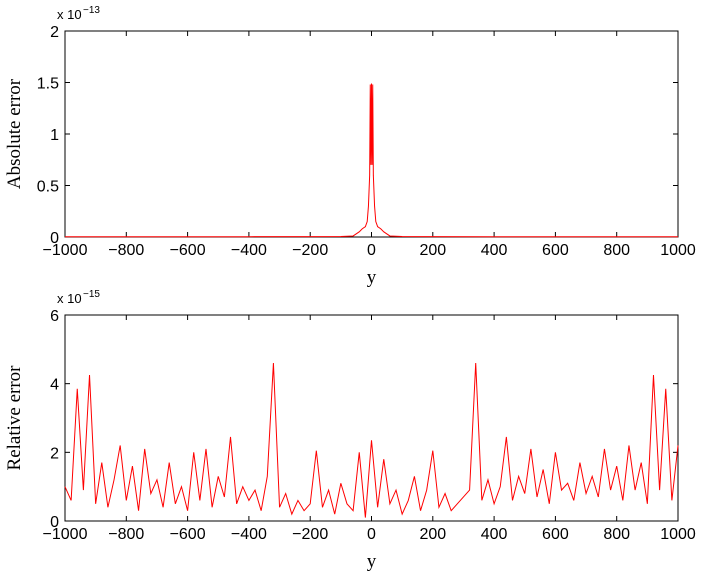 This screenshot has width=702, height=571. What do you see at coordinates (54, 385) in the screenshot?
I see `y-tick-label: 4` at bounding box center [54, 385].